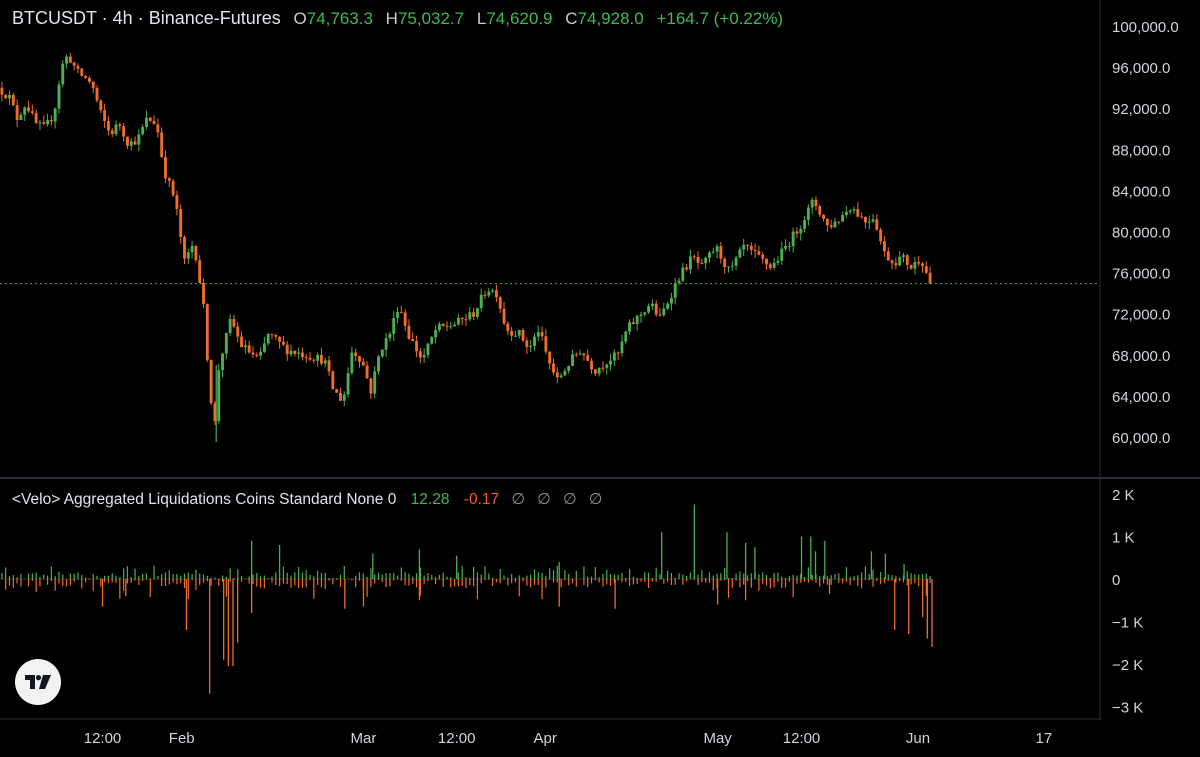  Describe the element at coordinates (182, 738) in the screenshot. I see `time-axis-label: Feb` at that location.